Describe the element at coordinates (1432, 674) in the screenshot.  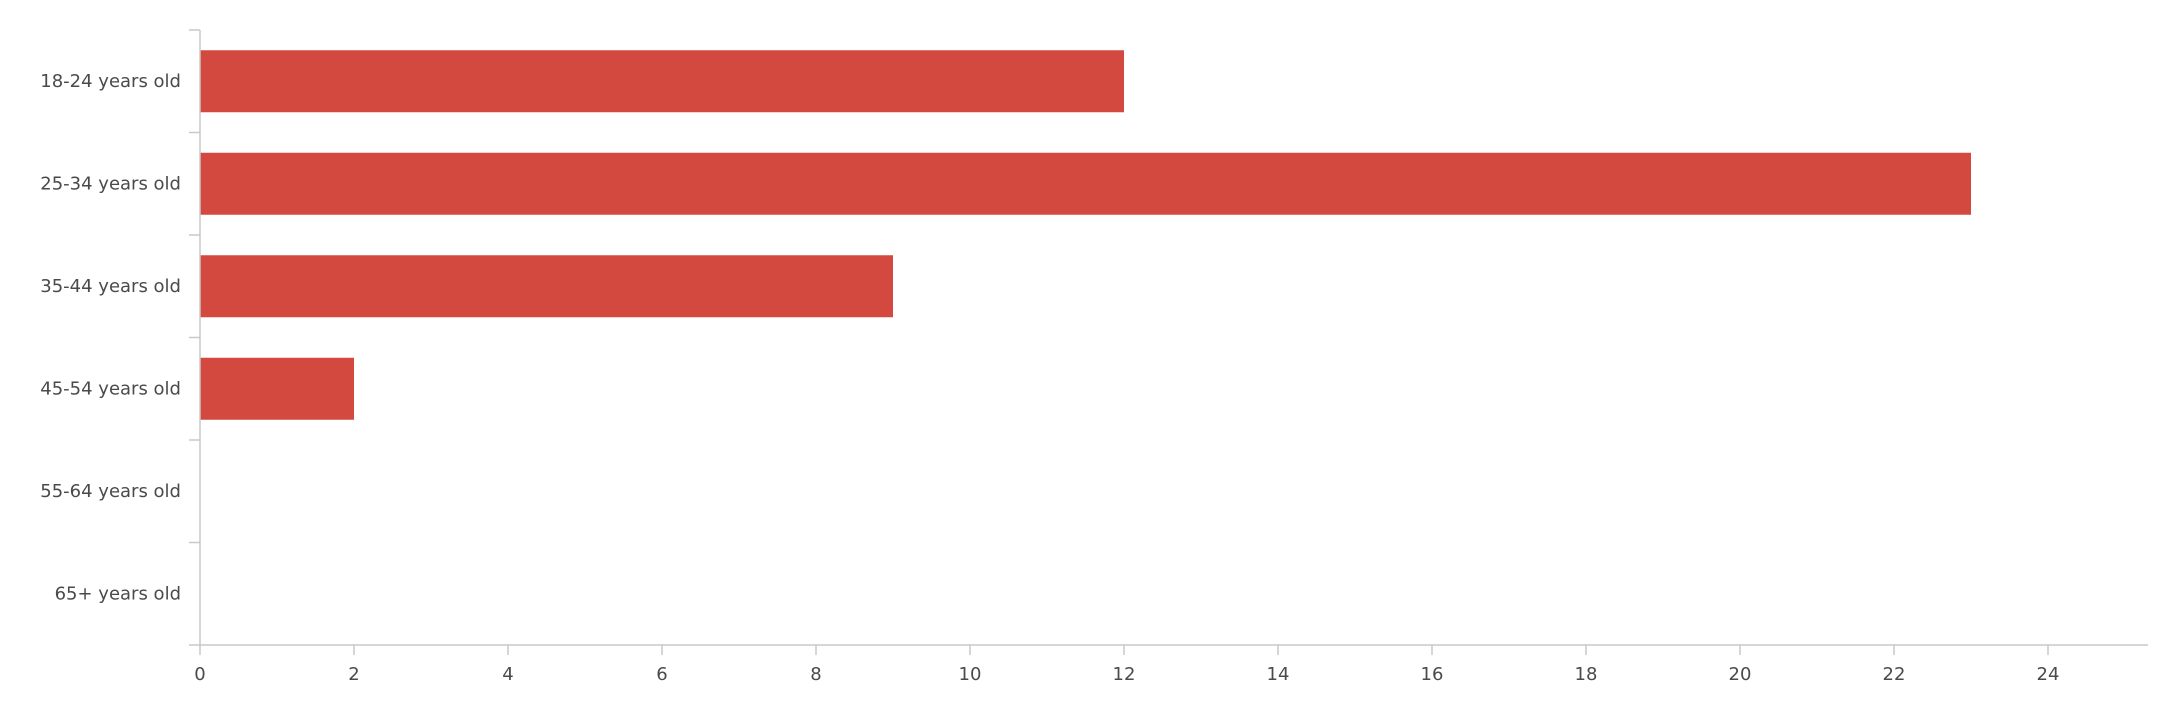
I see `x-tick-label: 16` at that location.